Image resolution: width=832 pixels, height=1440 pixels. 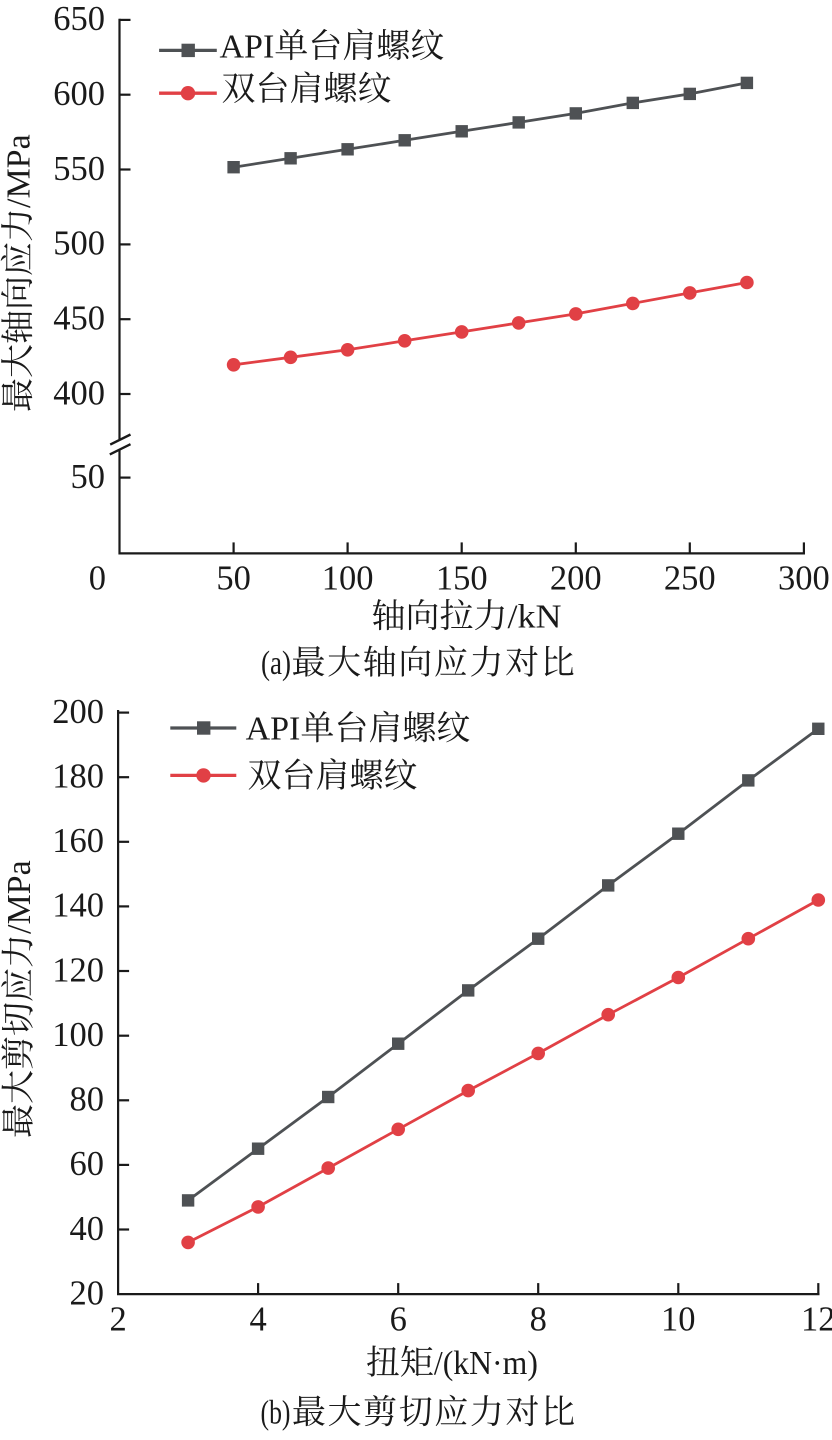 I want to click on svg-text: /(kN·m), so click(x=486, y=1363).